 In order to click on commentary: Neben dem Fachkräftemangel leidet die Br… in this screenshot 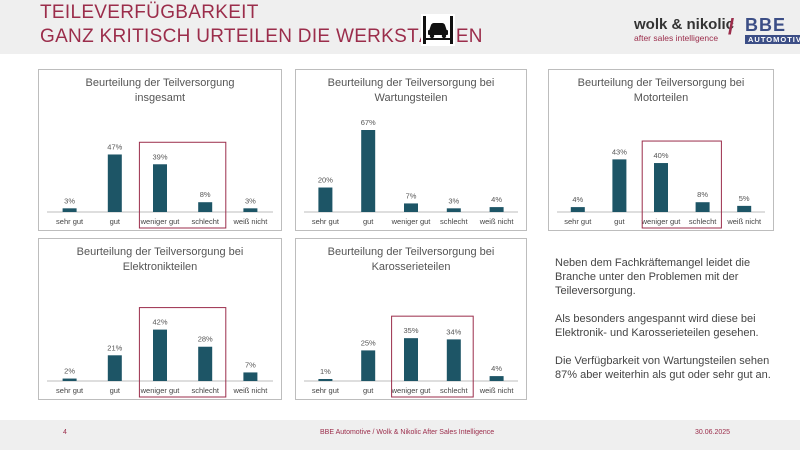, I will do `click(670, 326)`.